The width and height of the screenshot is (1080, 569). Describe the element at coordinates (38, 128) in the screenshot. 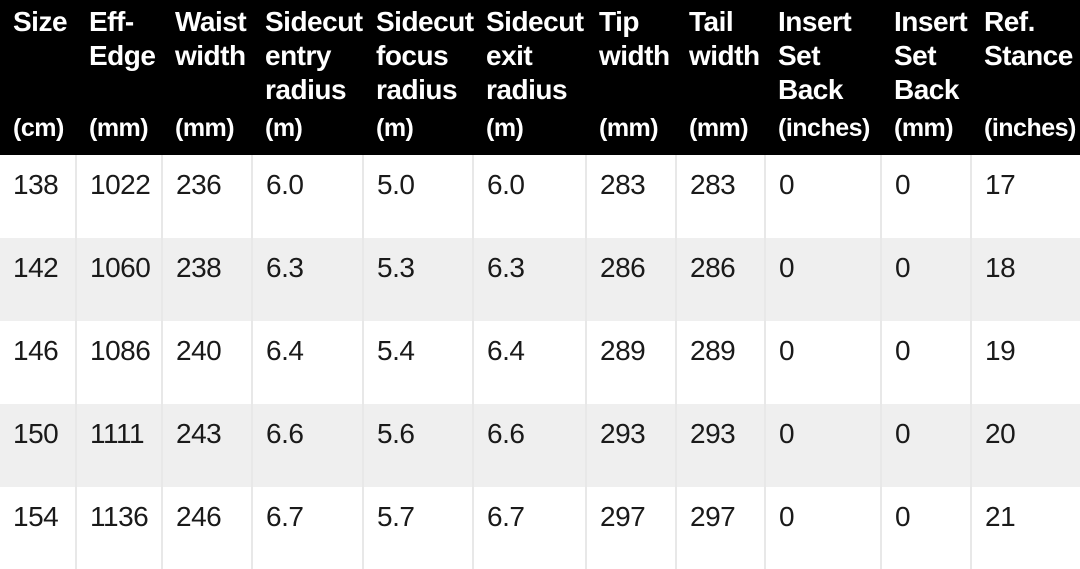

I see `column-unit: (cm)` at that location.